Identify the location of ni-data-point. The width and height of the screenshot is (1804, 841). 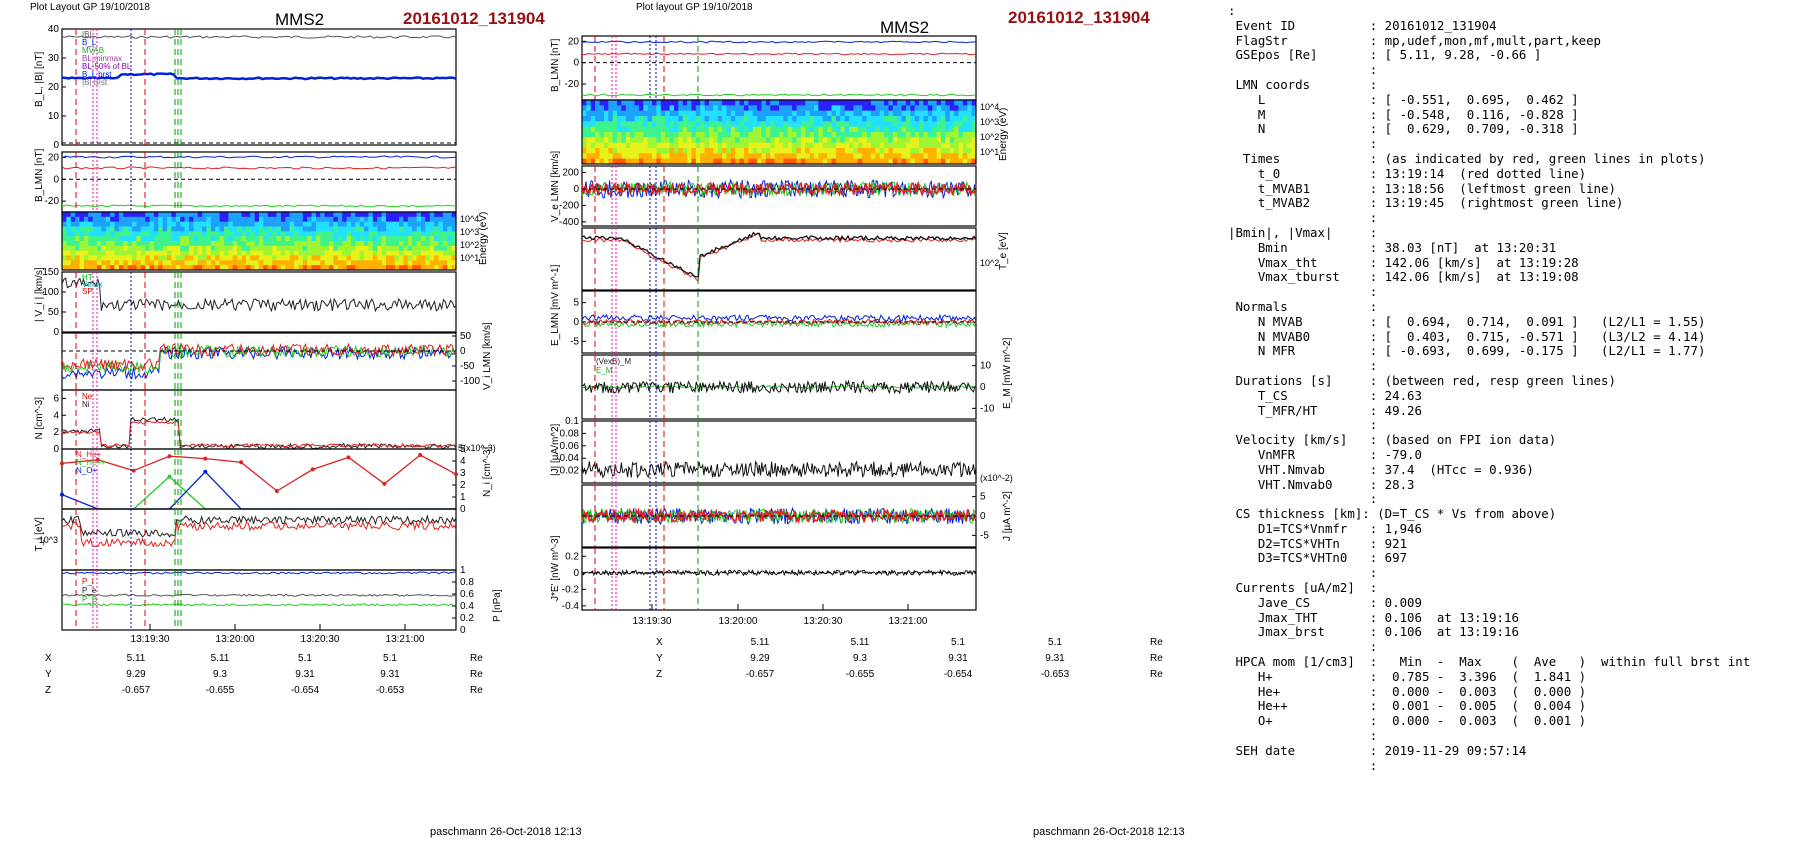
(62, 494).